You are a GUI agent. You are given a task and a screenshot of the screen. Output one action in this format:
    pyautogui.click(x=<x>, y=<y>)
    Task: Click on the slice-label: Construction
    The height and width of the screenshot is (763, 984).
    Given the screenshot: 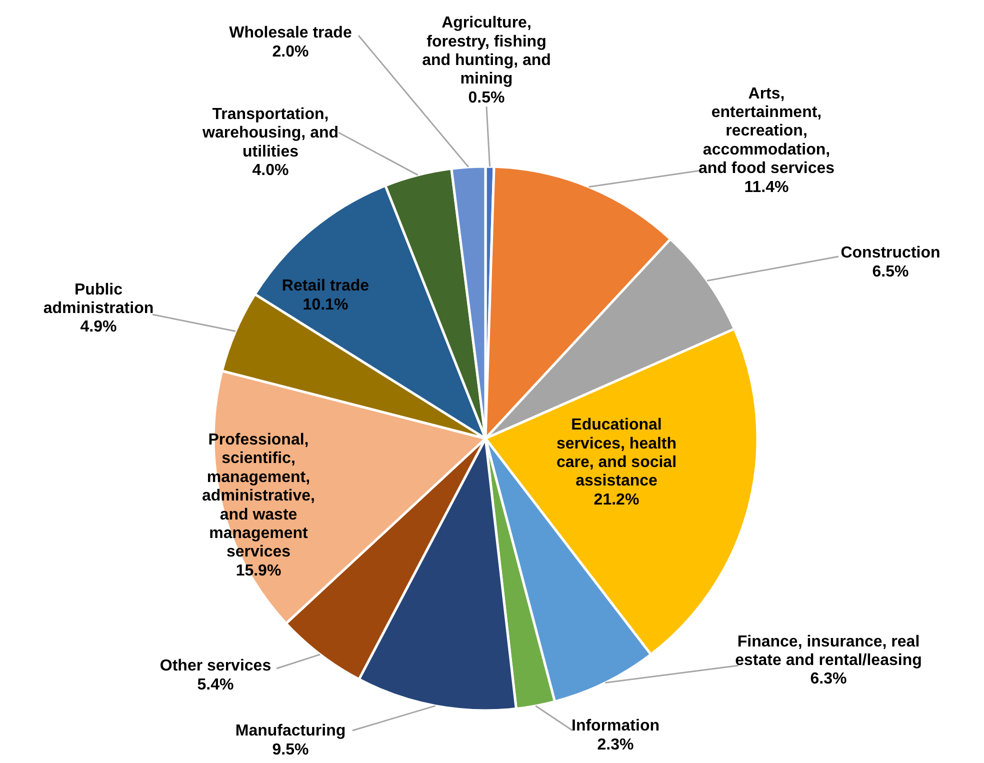 What is the action you would take?
    pyautogui.click(x=890, y=253)
    